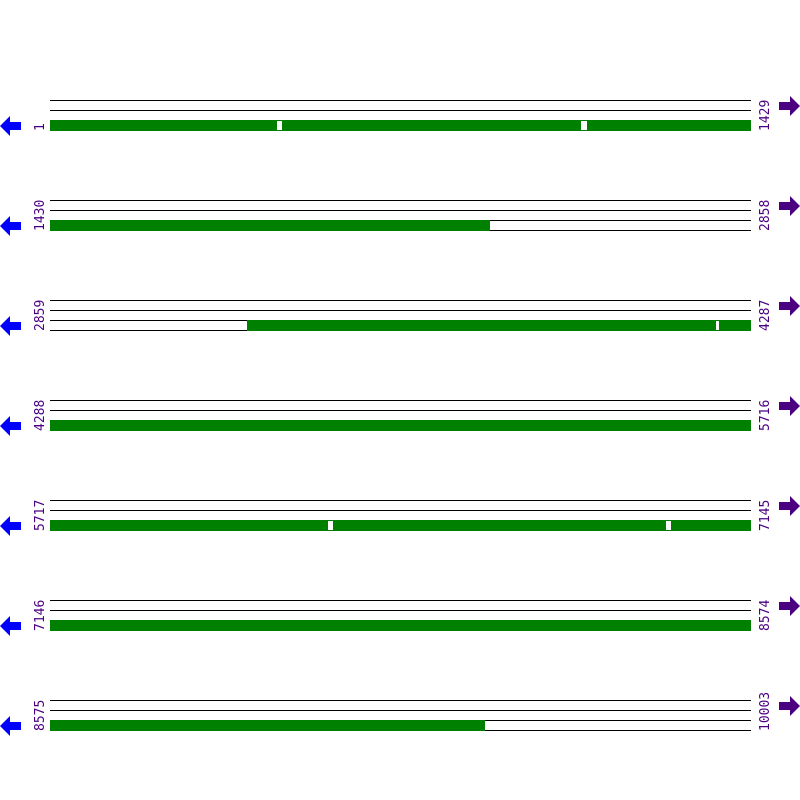  Describe the element at coordinates (40, 715) in the screenshot. I see `start-position-label: 8575` at that location.